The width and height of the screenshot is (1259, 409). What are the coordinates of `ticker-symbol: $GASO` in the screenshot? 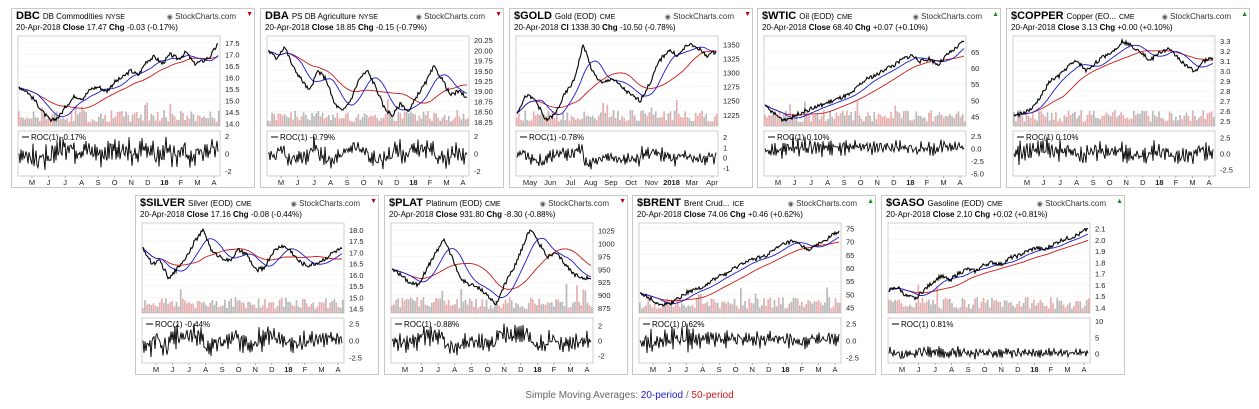 It's located at (905, 203).